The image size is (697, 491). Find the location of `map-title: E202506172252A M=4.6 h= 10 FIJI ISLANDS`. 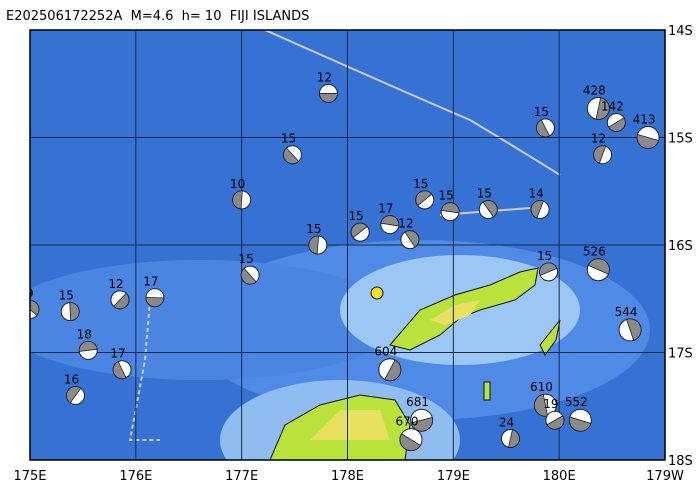

map-title: E202506172252A M=4.6 h= 10 FIJI ISLANDS is located at coordinates (157, 16).